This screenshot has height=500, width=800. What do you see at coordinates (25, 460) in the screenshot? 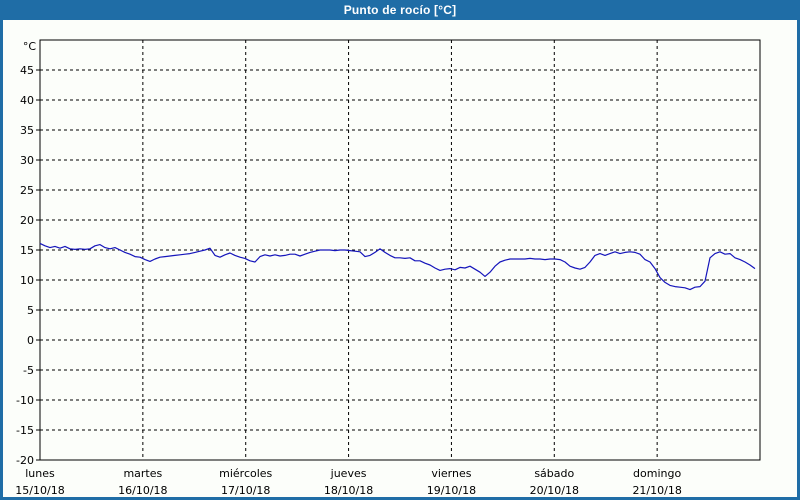
I see `y-tick-label: -20` at bounding box center [25, 460].